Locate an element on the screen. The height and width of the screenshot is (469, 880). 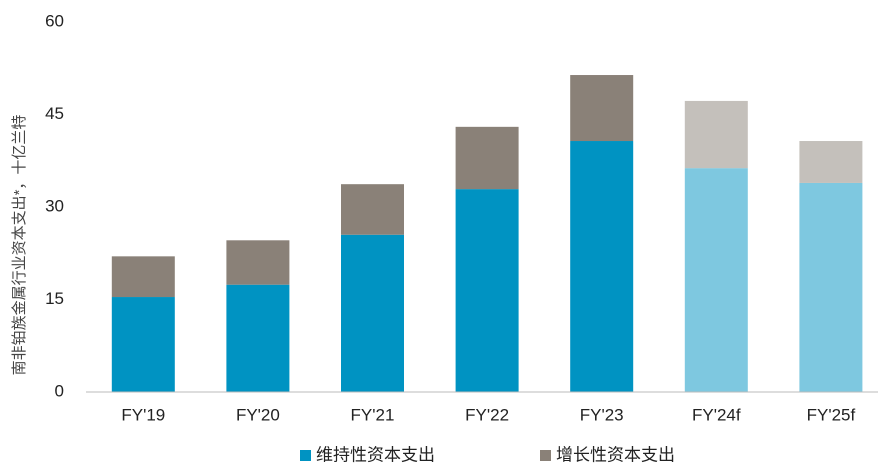
x-tick-label: FY'24f is located at coordinates (716, 414).